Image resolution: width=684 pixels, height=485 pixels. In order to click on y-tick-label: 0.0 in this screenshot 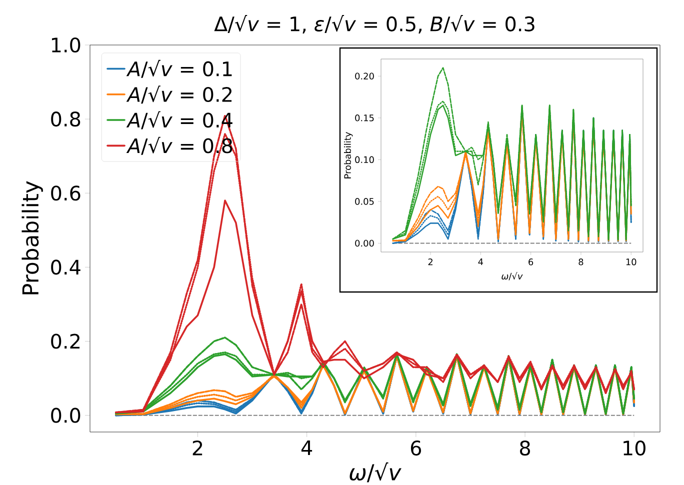, I will do `click(65, 415)`.